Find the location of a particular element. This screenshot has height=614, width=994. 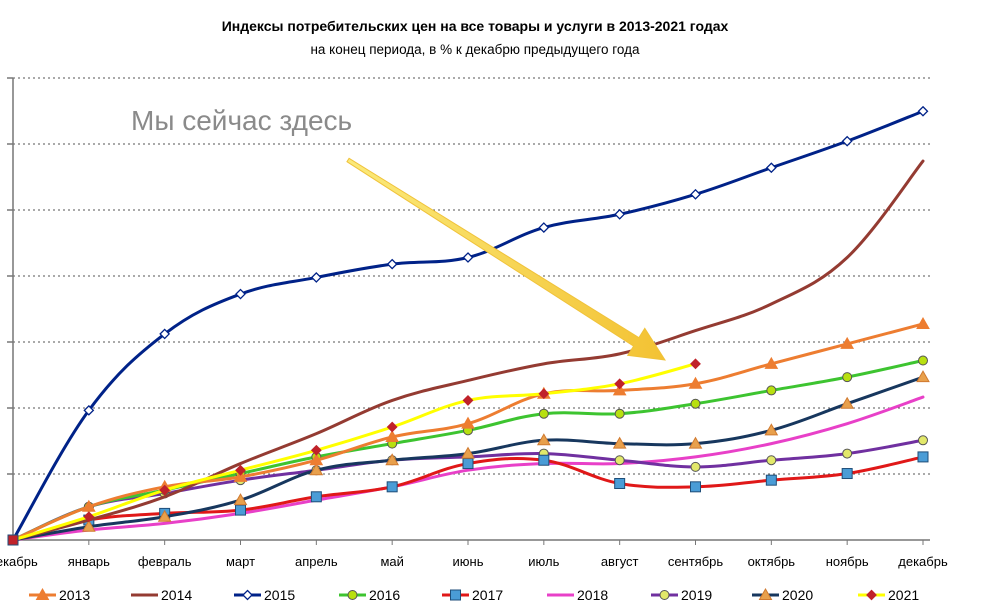

arrow-shape is located at coordinates (506, 259).